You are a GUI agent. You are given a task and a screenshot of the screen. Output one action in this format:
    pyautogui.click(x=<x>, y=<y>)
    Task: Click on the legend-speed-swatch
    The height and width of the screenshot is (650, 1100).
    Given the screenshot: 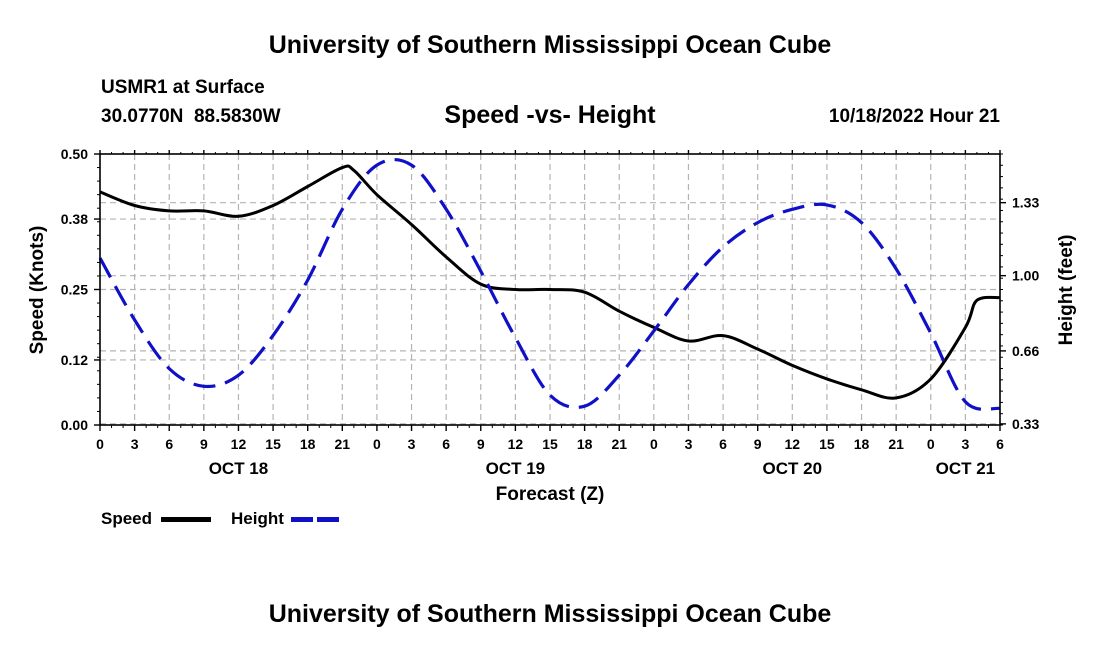 What is the action you would take?
    pyautogui.click(x=186, y=519)
    